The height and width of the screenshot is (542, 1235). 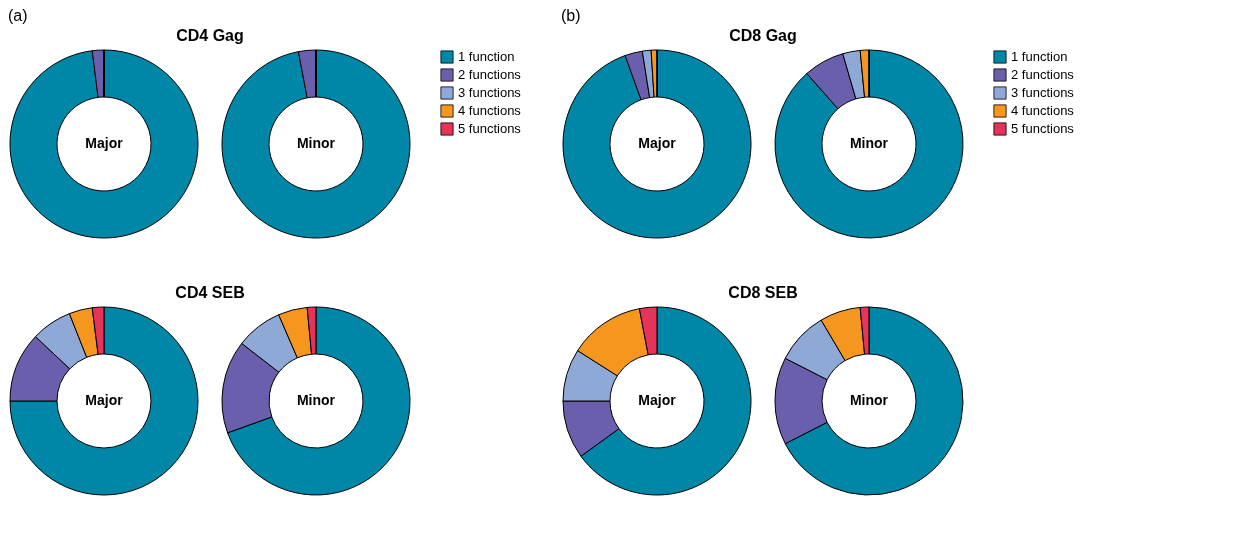 I want to click on text: (b), so click(x=571, y=15).